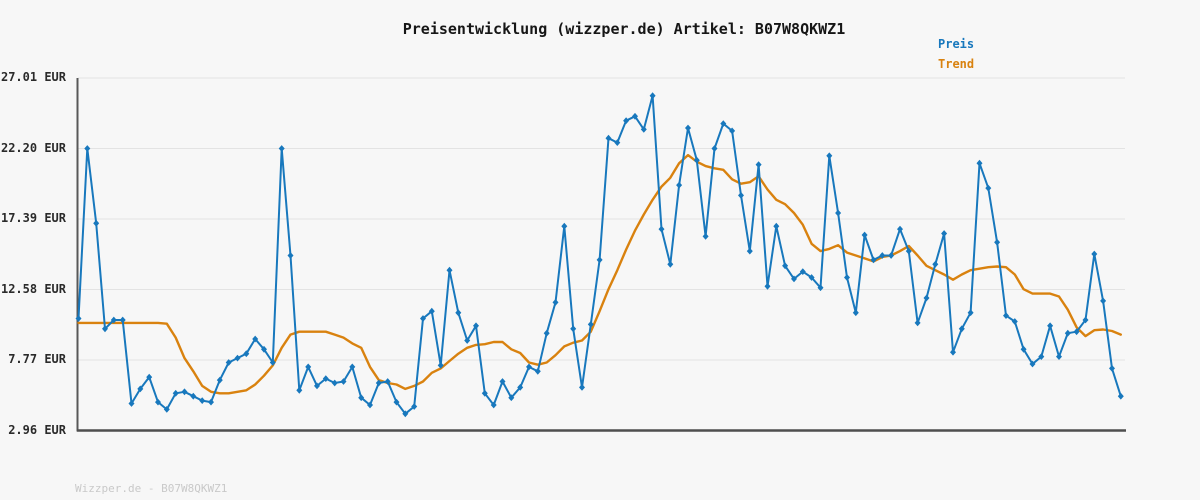  What do you see at coordinates (37, 359) in the screenshot?
I see `y-axis-tick-label: 7.77 EUR` at bounding box center [37, 359].